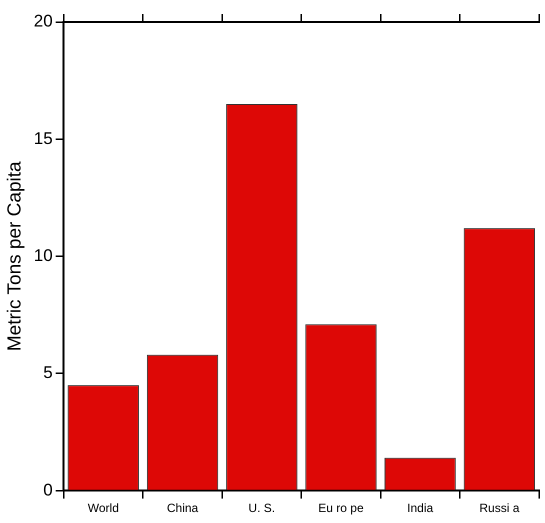  What do you see at coordinates (103, 508) in the screenshot?
I see `x-tick-label: World` at bounding box center [103, 508].